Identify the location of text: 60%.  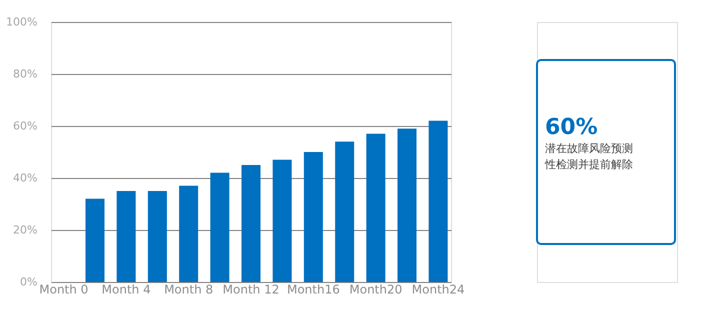
(571, 127).